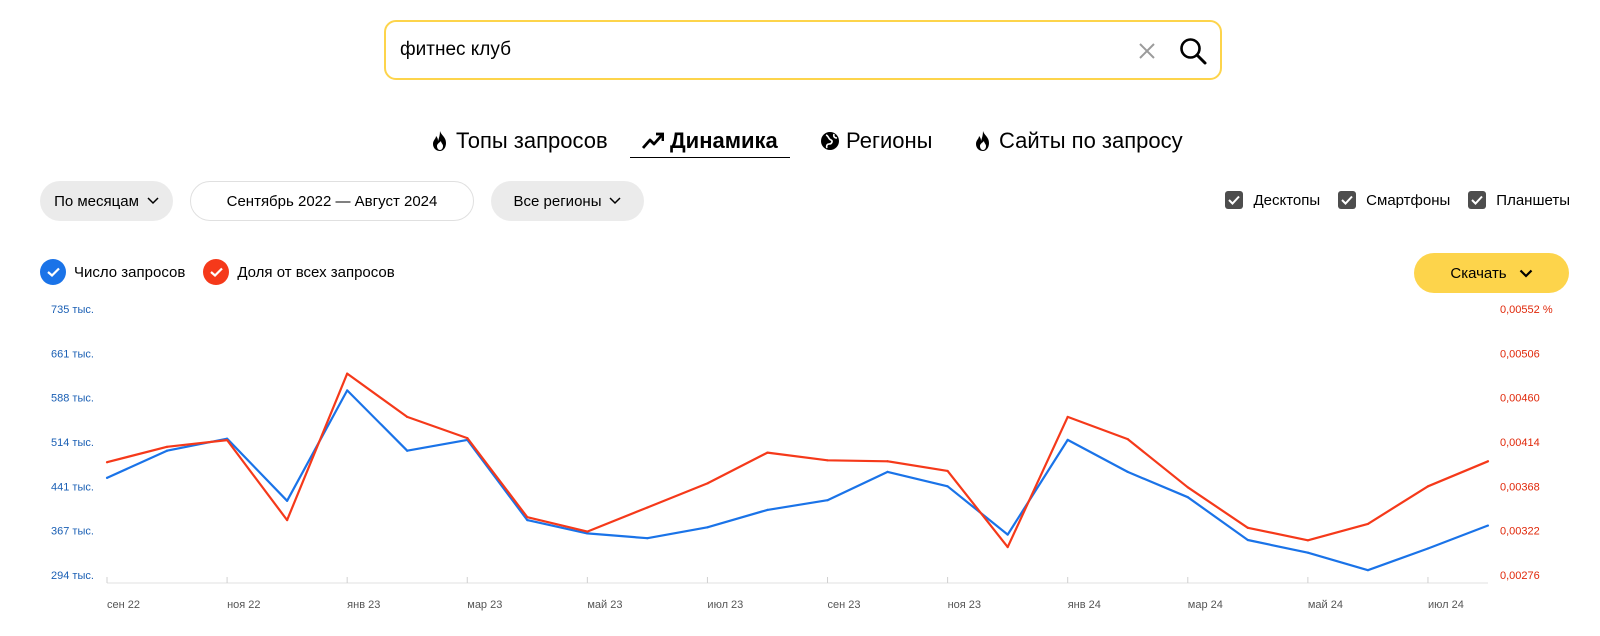 Image resolution: width=1600 pixels, height=636 pixels. What do you see at coordinates (1478, 273) in the screenshot?
I see `download-label: Скачать` at bounding box center [1478, 273].